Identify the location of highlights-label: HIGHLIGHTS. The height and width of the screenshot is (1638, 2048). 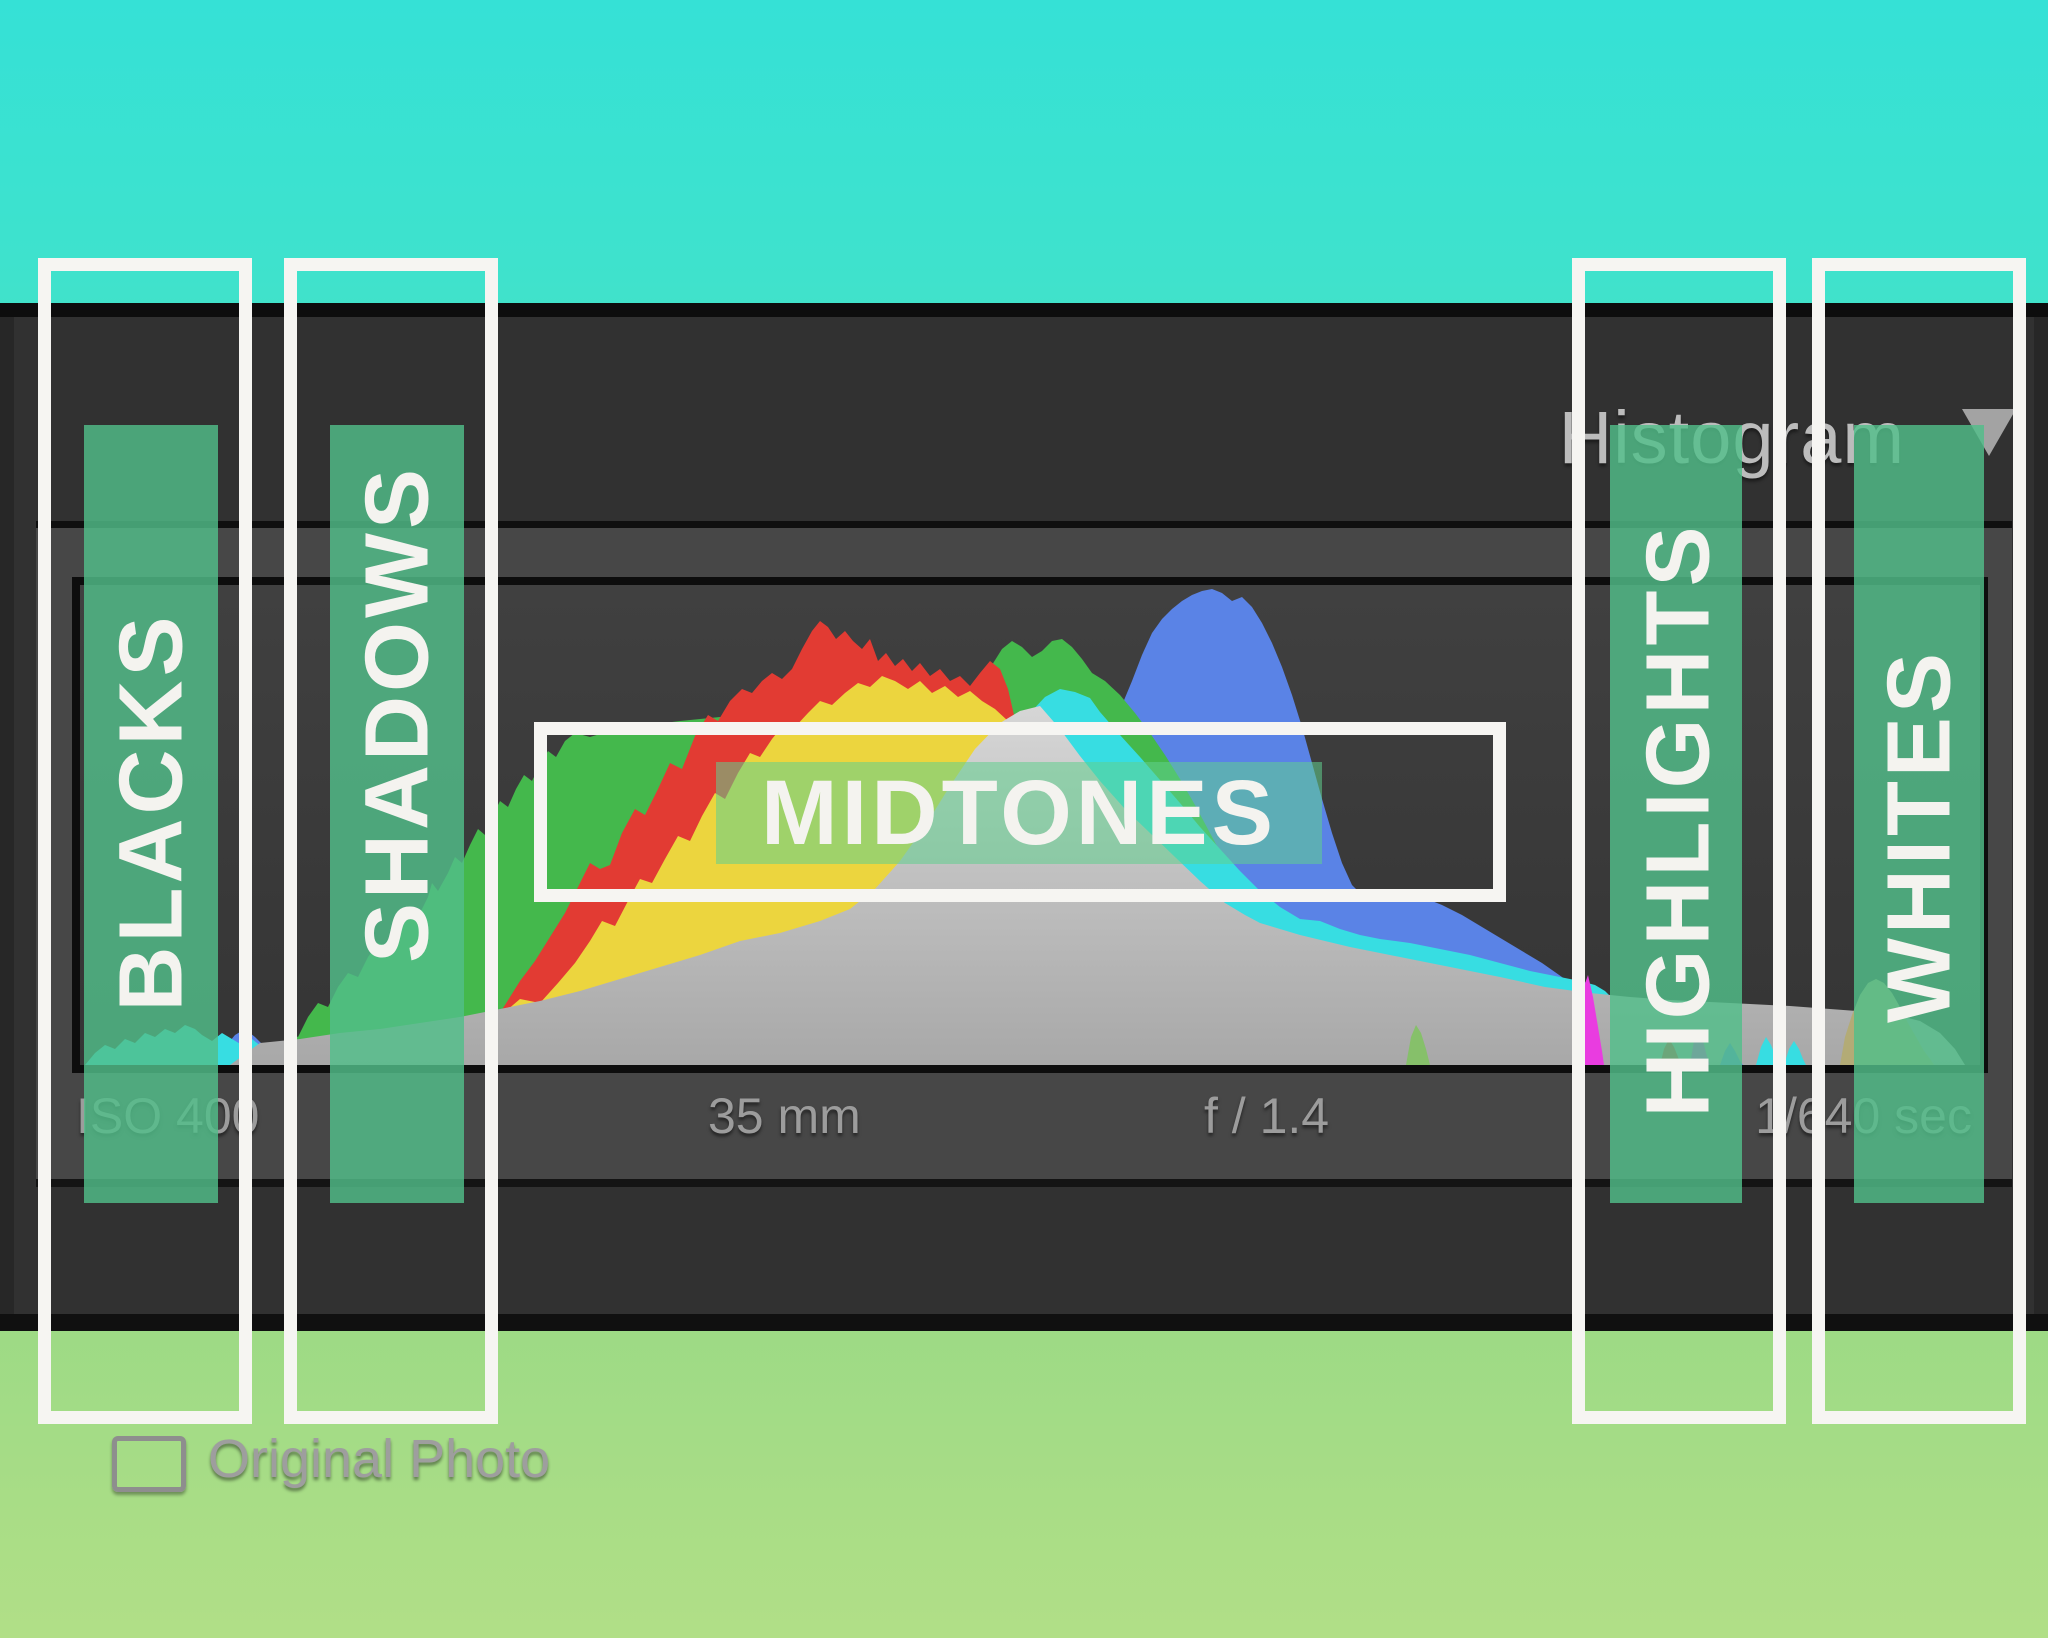
(1678, 820).